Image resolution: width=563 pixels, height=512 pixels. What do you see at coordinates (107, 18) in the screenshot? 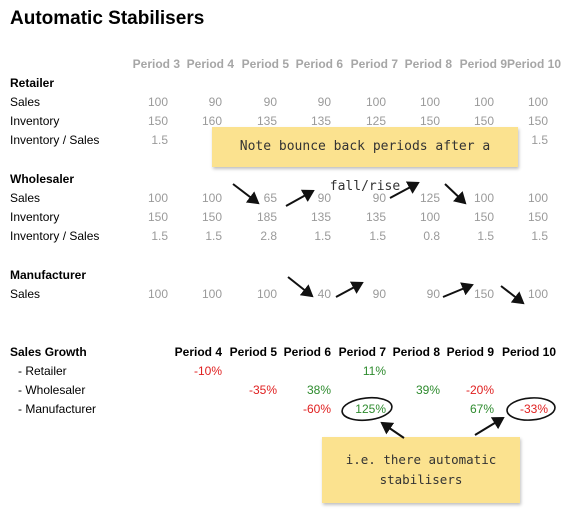
I see `page-title: Automatic Stabilisers` at bounding box center [107, 18].